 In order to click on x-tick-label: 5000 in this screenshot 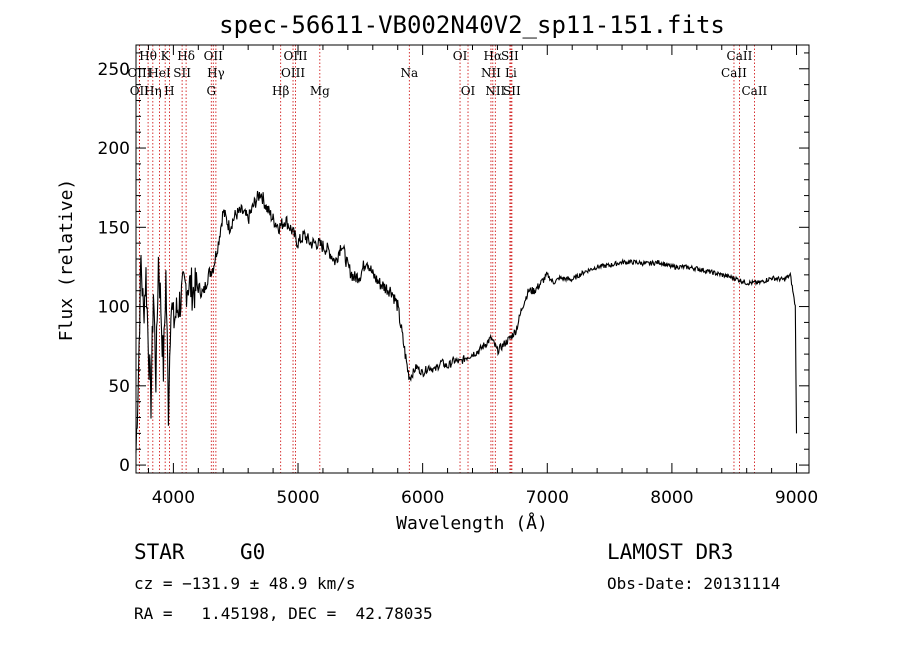, I will do `click(297, 498)`.